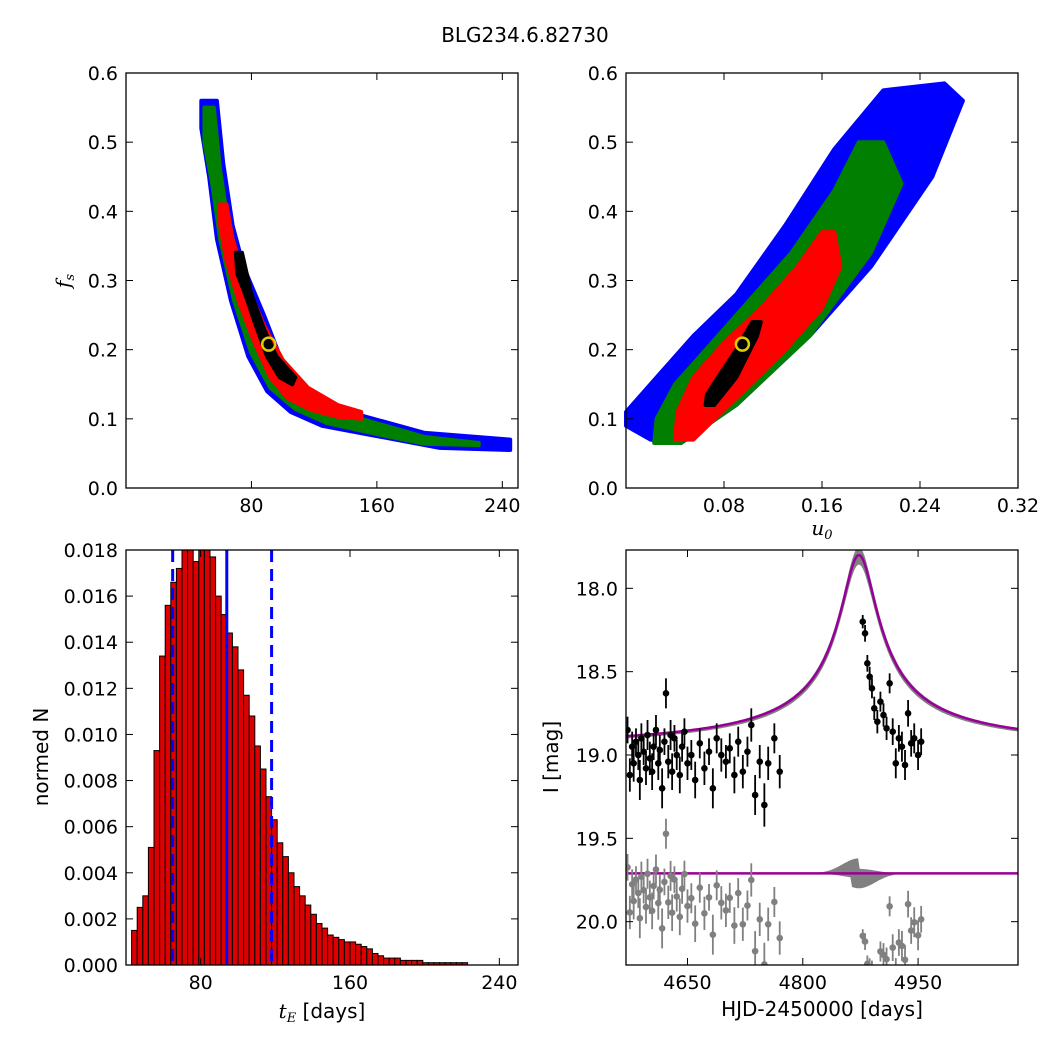 The height and width of the screenshot is (1050, 1050). Describe the element at coordinates (597, 756) in the screenshot. I see `y-tick-label: 19.0` at that location.